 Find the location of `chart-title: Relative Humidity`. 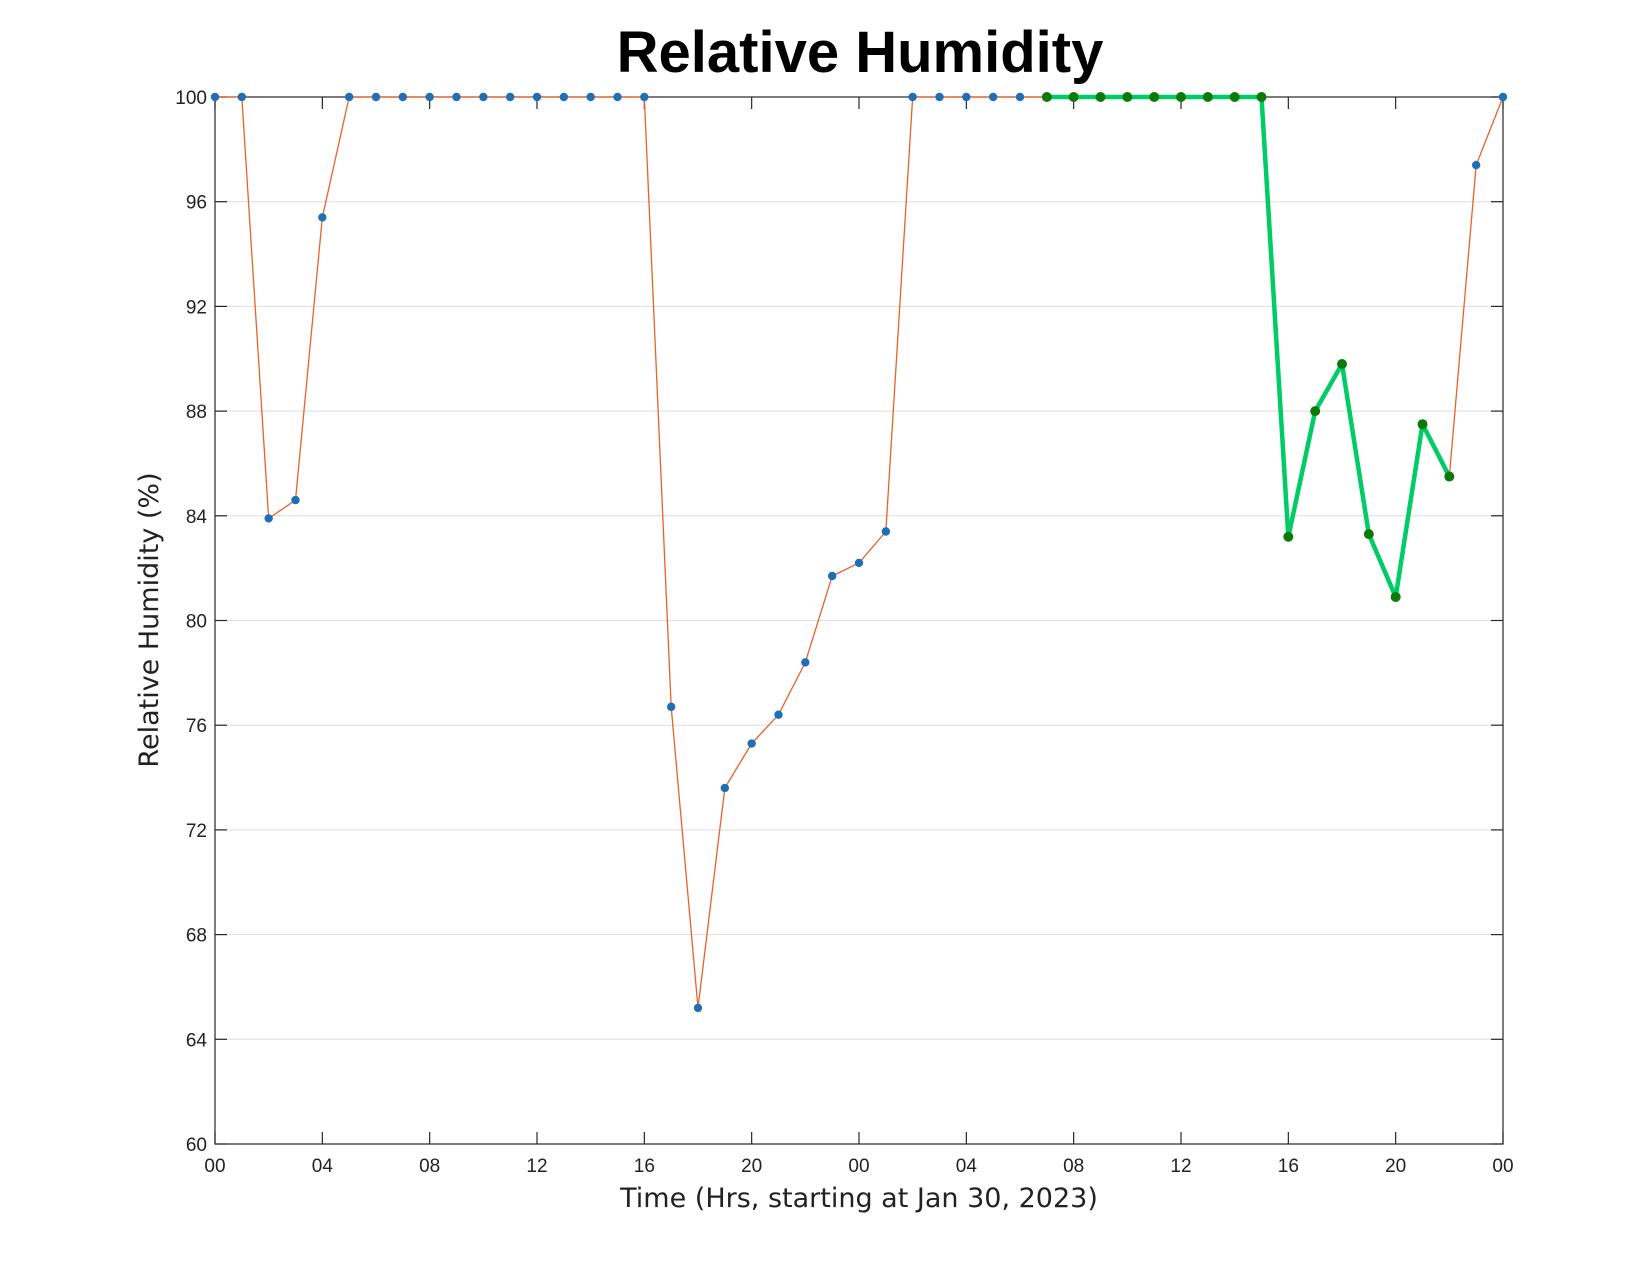

chart-title: Relative Humidity is located at coordinates (860, 52).